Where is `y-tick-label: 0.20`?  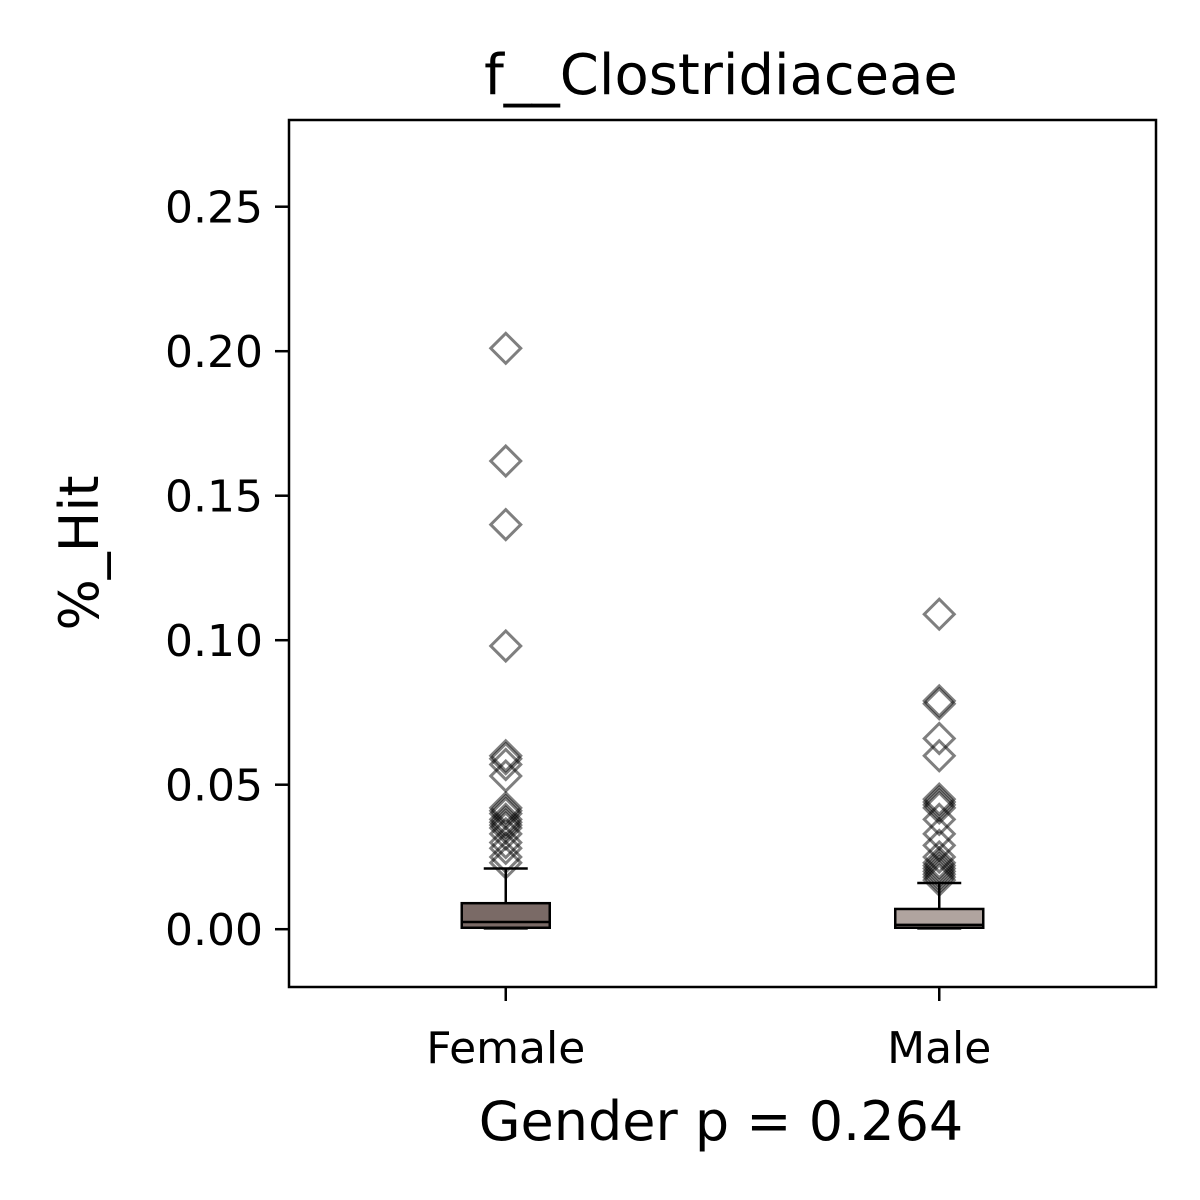 y-tick-label: 0.20 is located at coordinates (214, 352).